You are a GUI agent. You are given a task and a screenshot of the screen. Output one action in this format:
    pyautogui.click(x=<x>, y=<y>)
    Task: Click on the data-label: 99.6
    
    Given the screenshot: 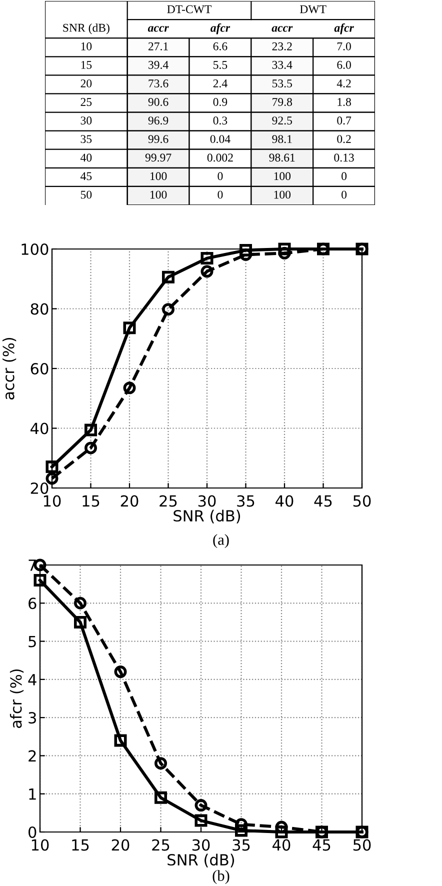 What is the action you would take?
    pyautogui.click(x=158, y=139)
    